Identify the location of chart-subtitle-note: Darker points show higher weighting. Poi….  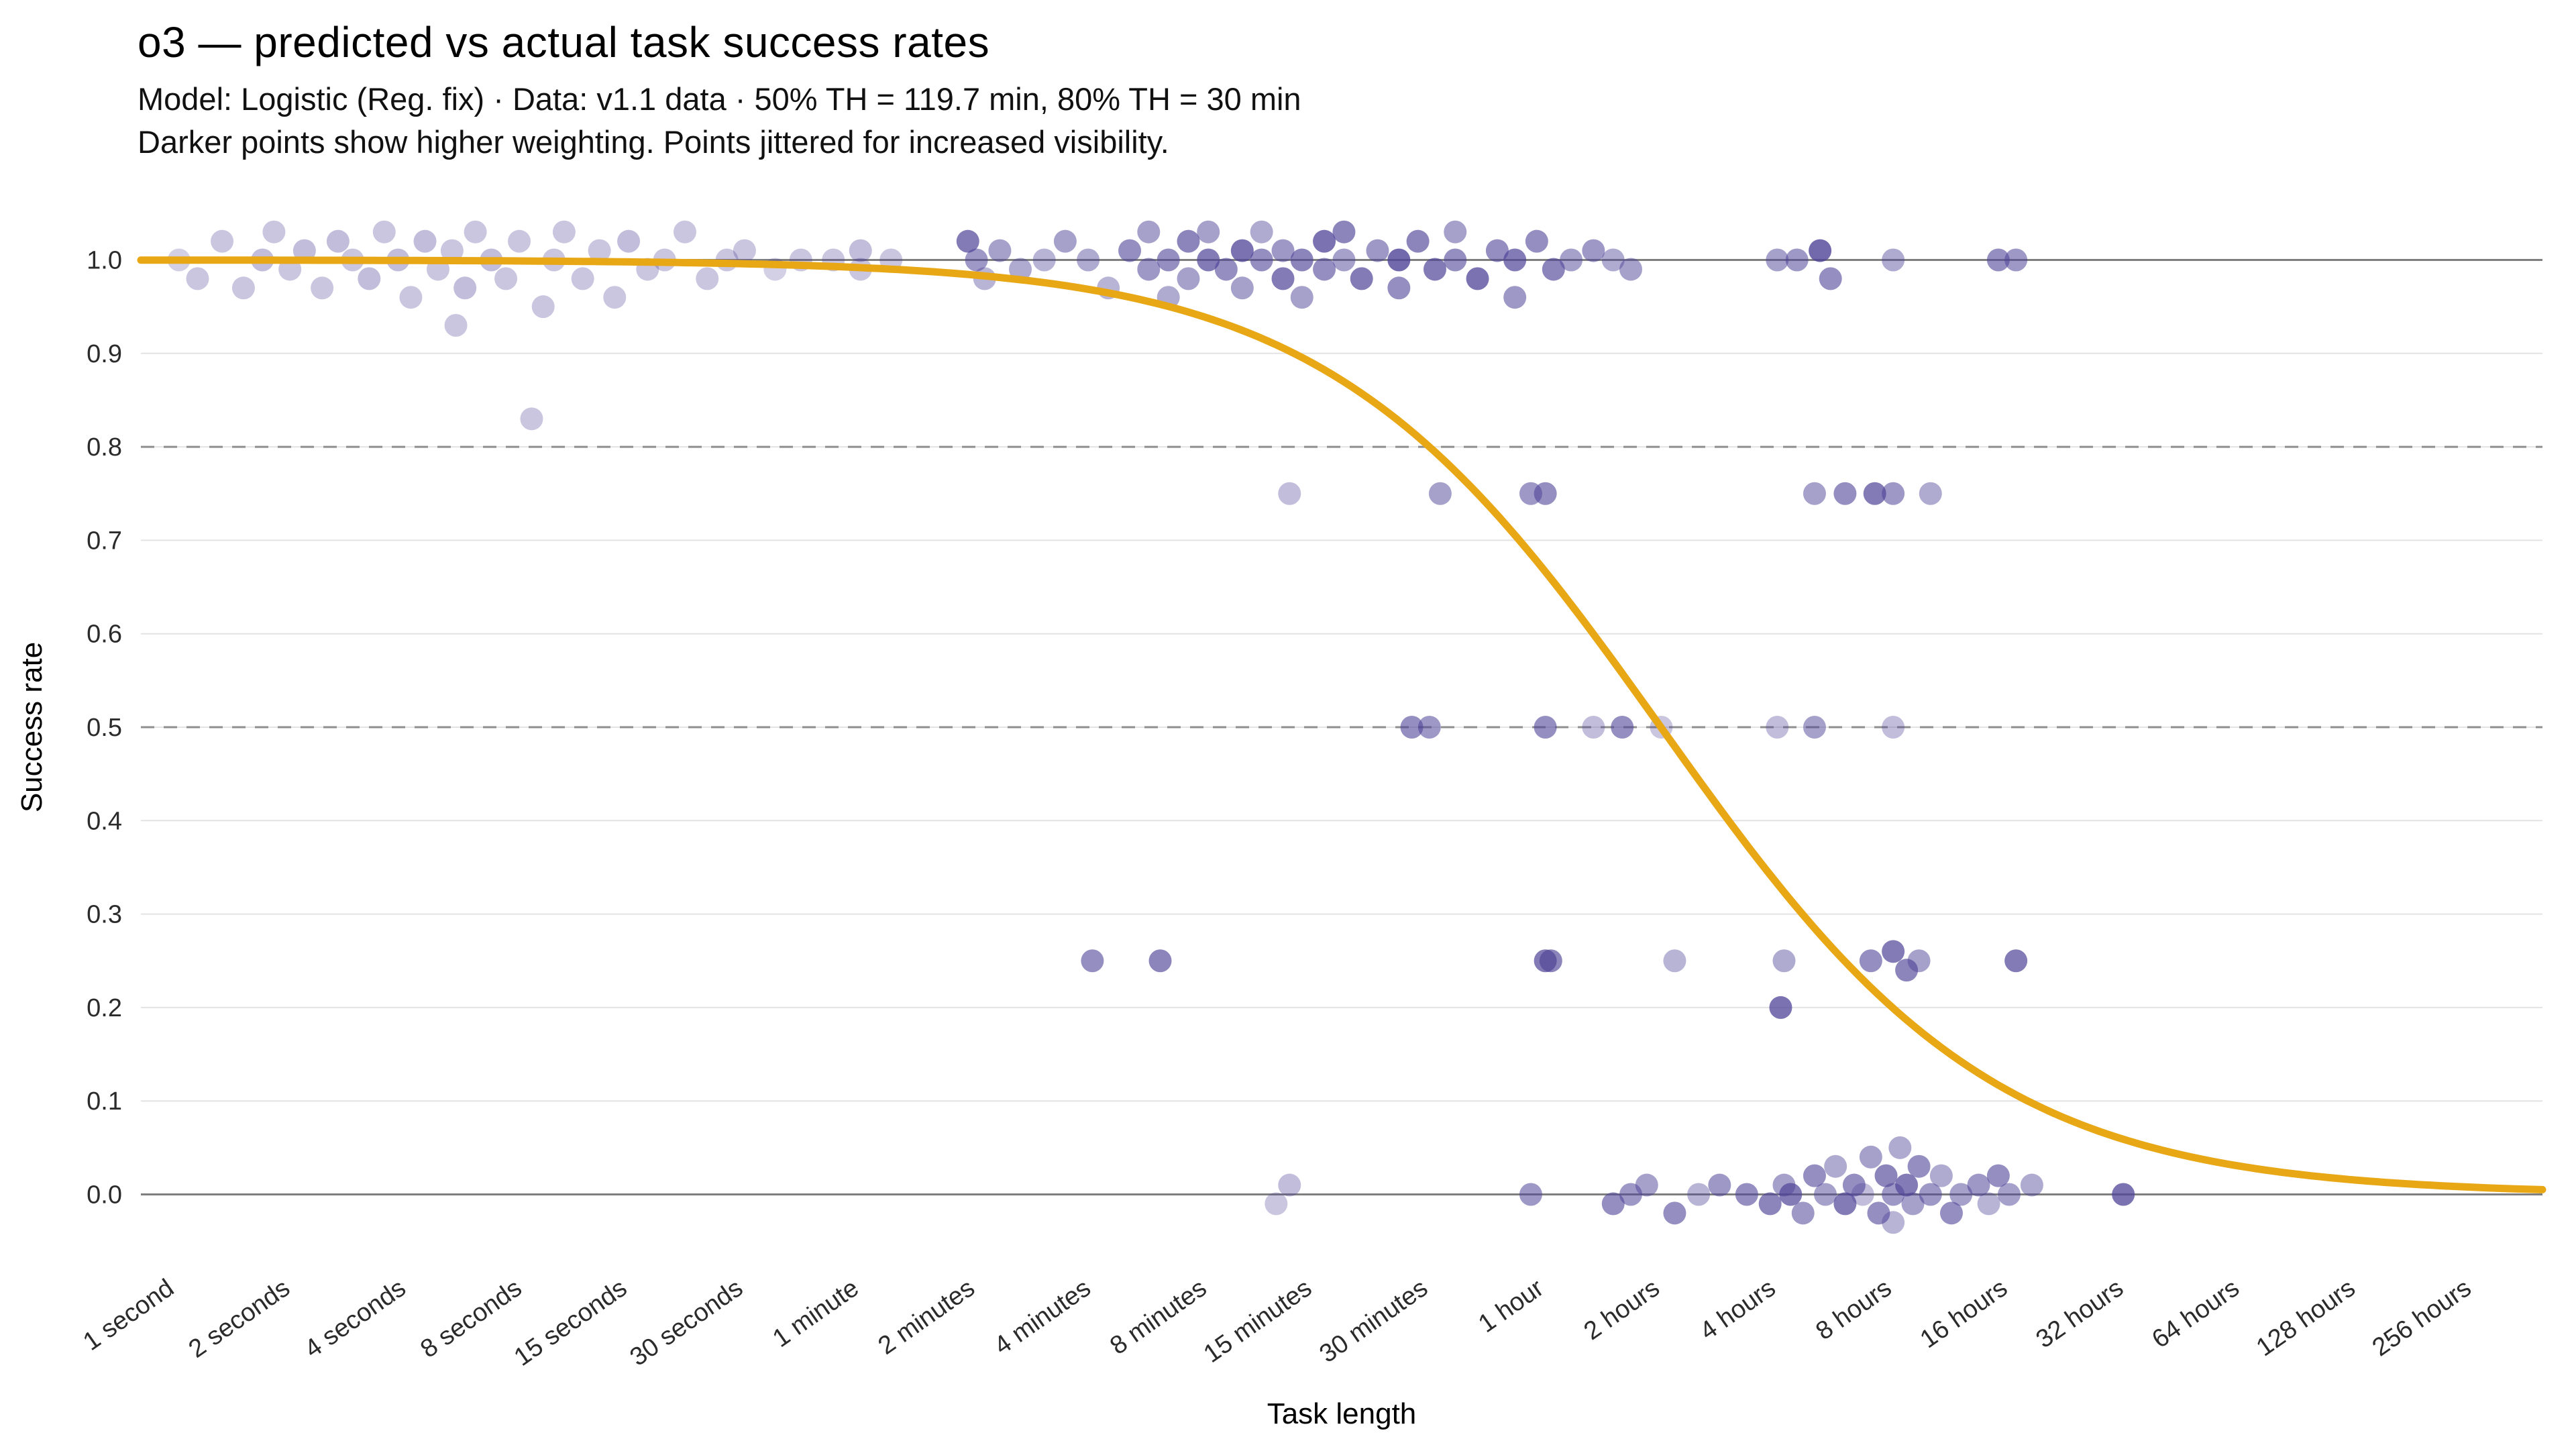
(653, 142).